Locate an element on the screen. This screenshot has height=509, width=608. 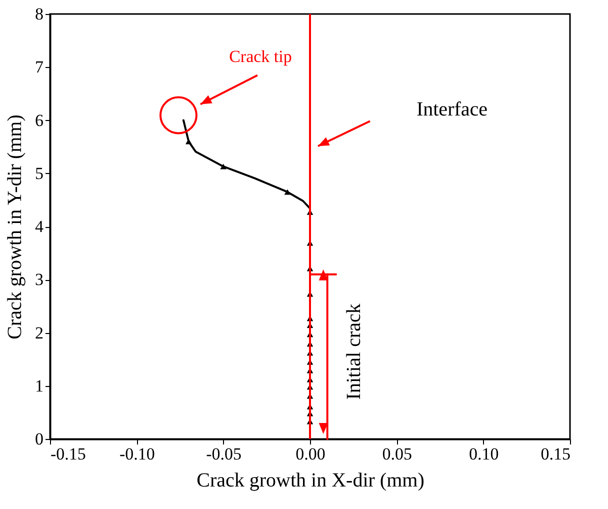
y-tick-label: 6 is located at coordinates (39, 120).